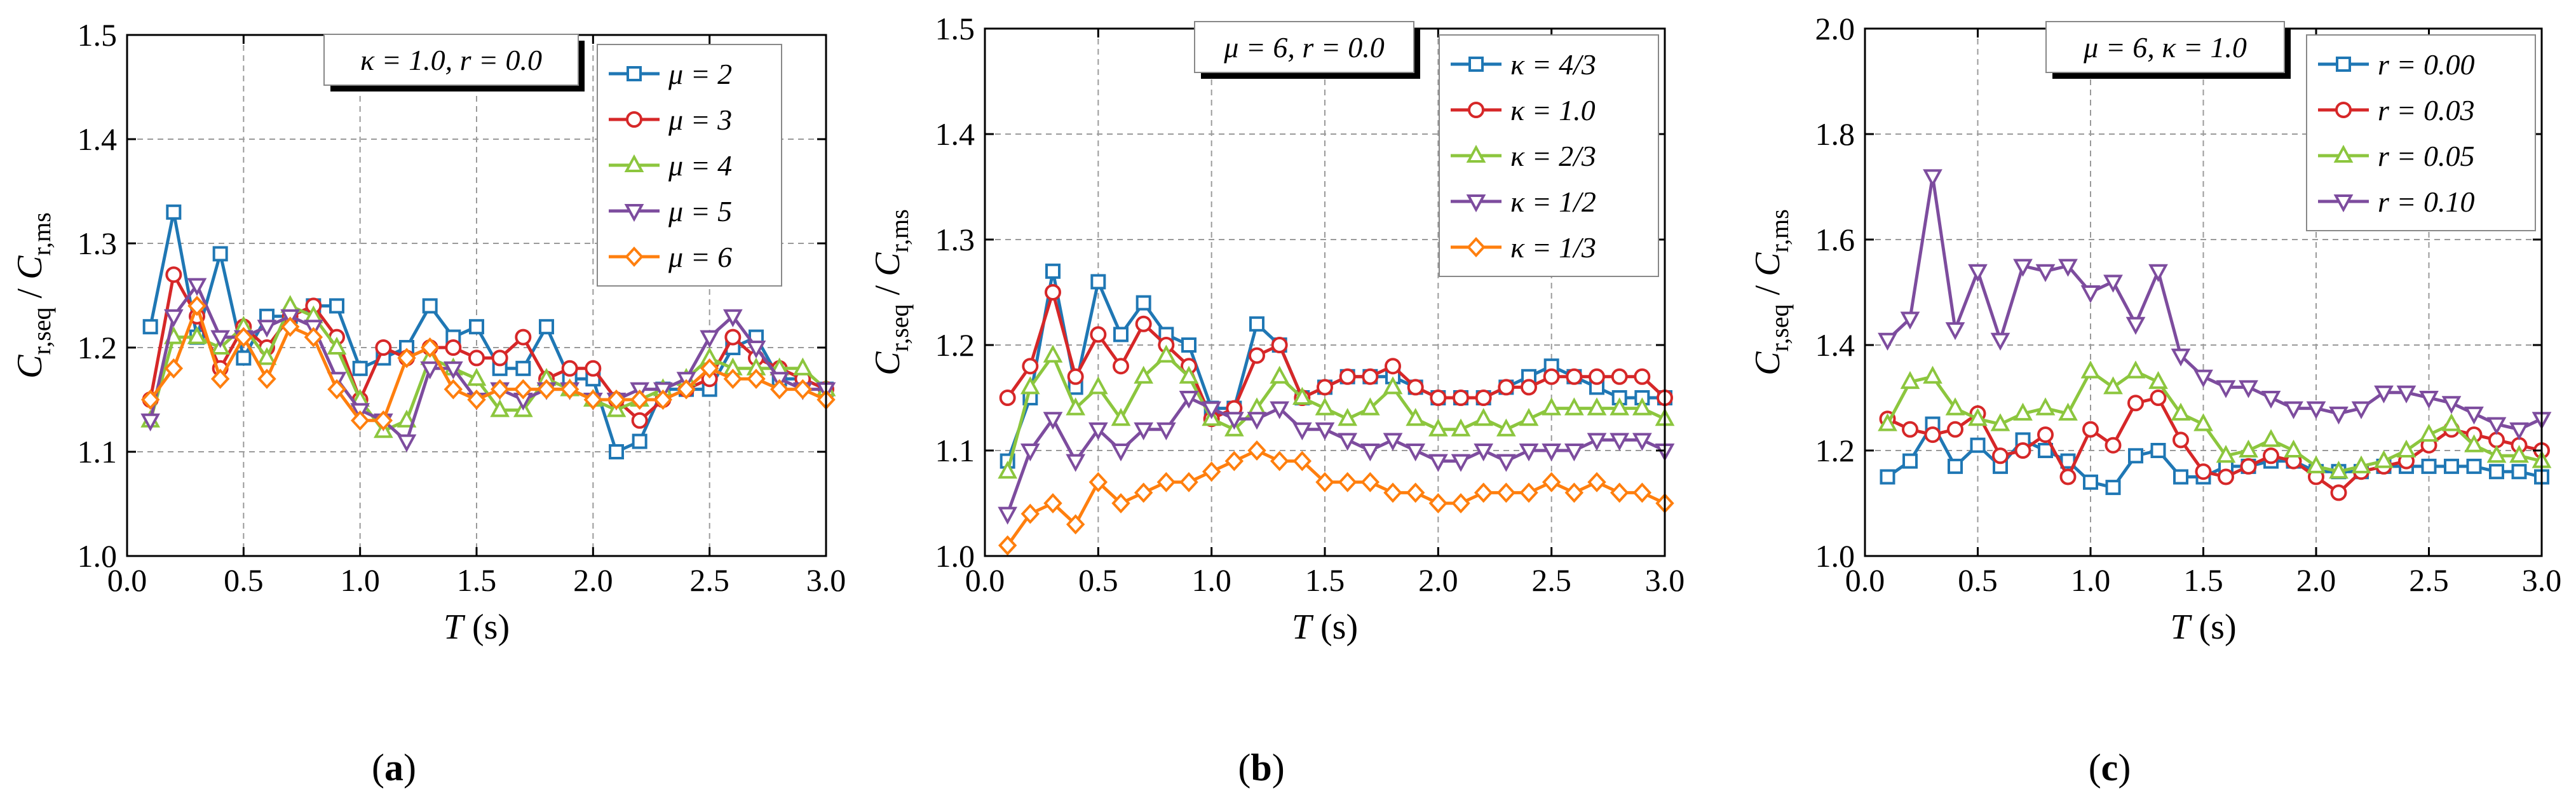 The width and height of the screenshot is (2576, 793). What do you see at coordinates (1523, 64) in the screenshot?
I see `legend-entry: κ = 4/3` at bounding box center [1523, 64].